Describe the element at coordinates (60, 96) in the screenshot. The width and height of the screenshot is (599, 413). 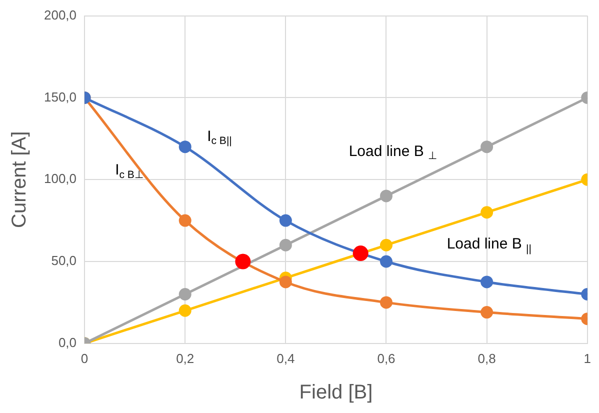
I see `y-tick-label: 150,0` at that location.